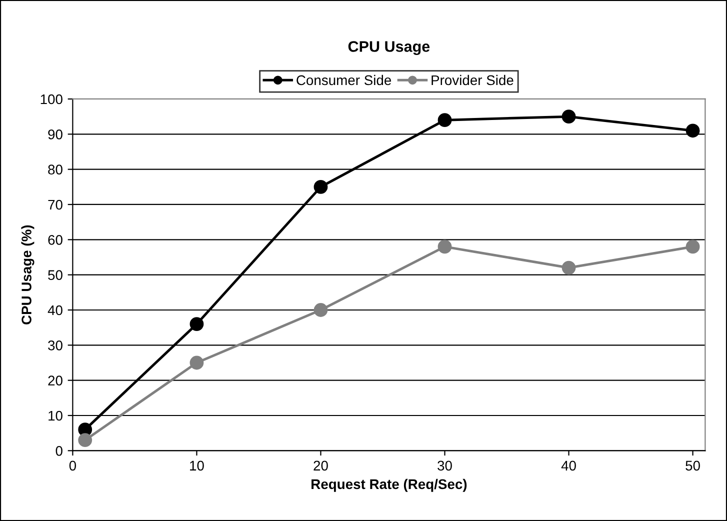 The width and height of the screenshot is (727, 521). I want to click on y-tick-label: 0, so click(59, 451).